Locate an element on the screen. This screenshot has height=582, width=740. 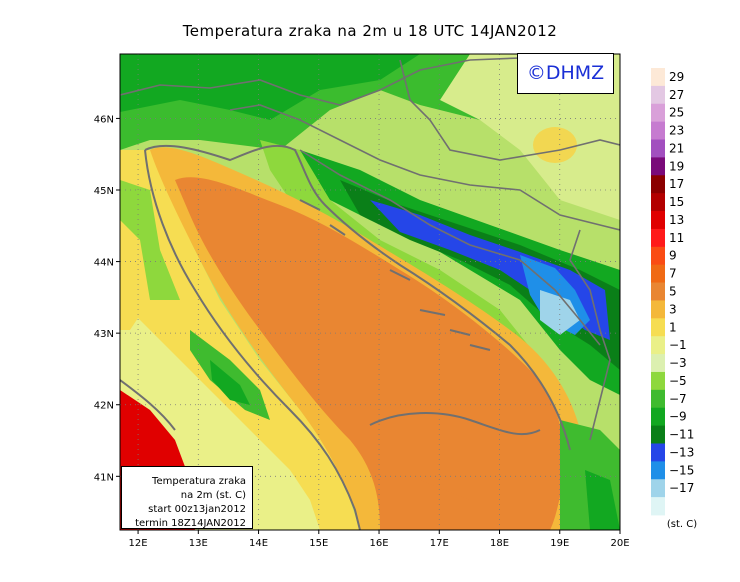
colorbar-label: 3 is located at coordinates (673, 309).